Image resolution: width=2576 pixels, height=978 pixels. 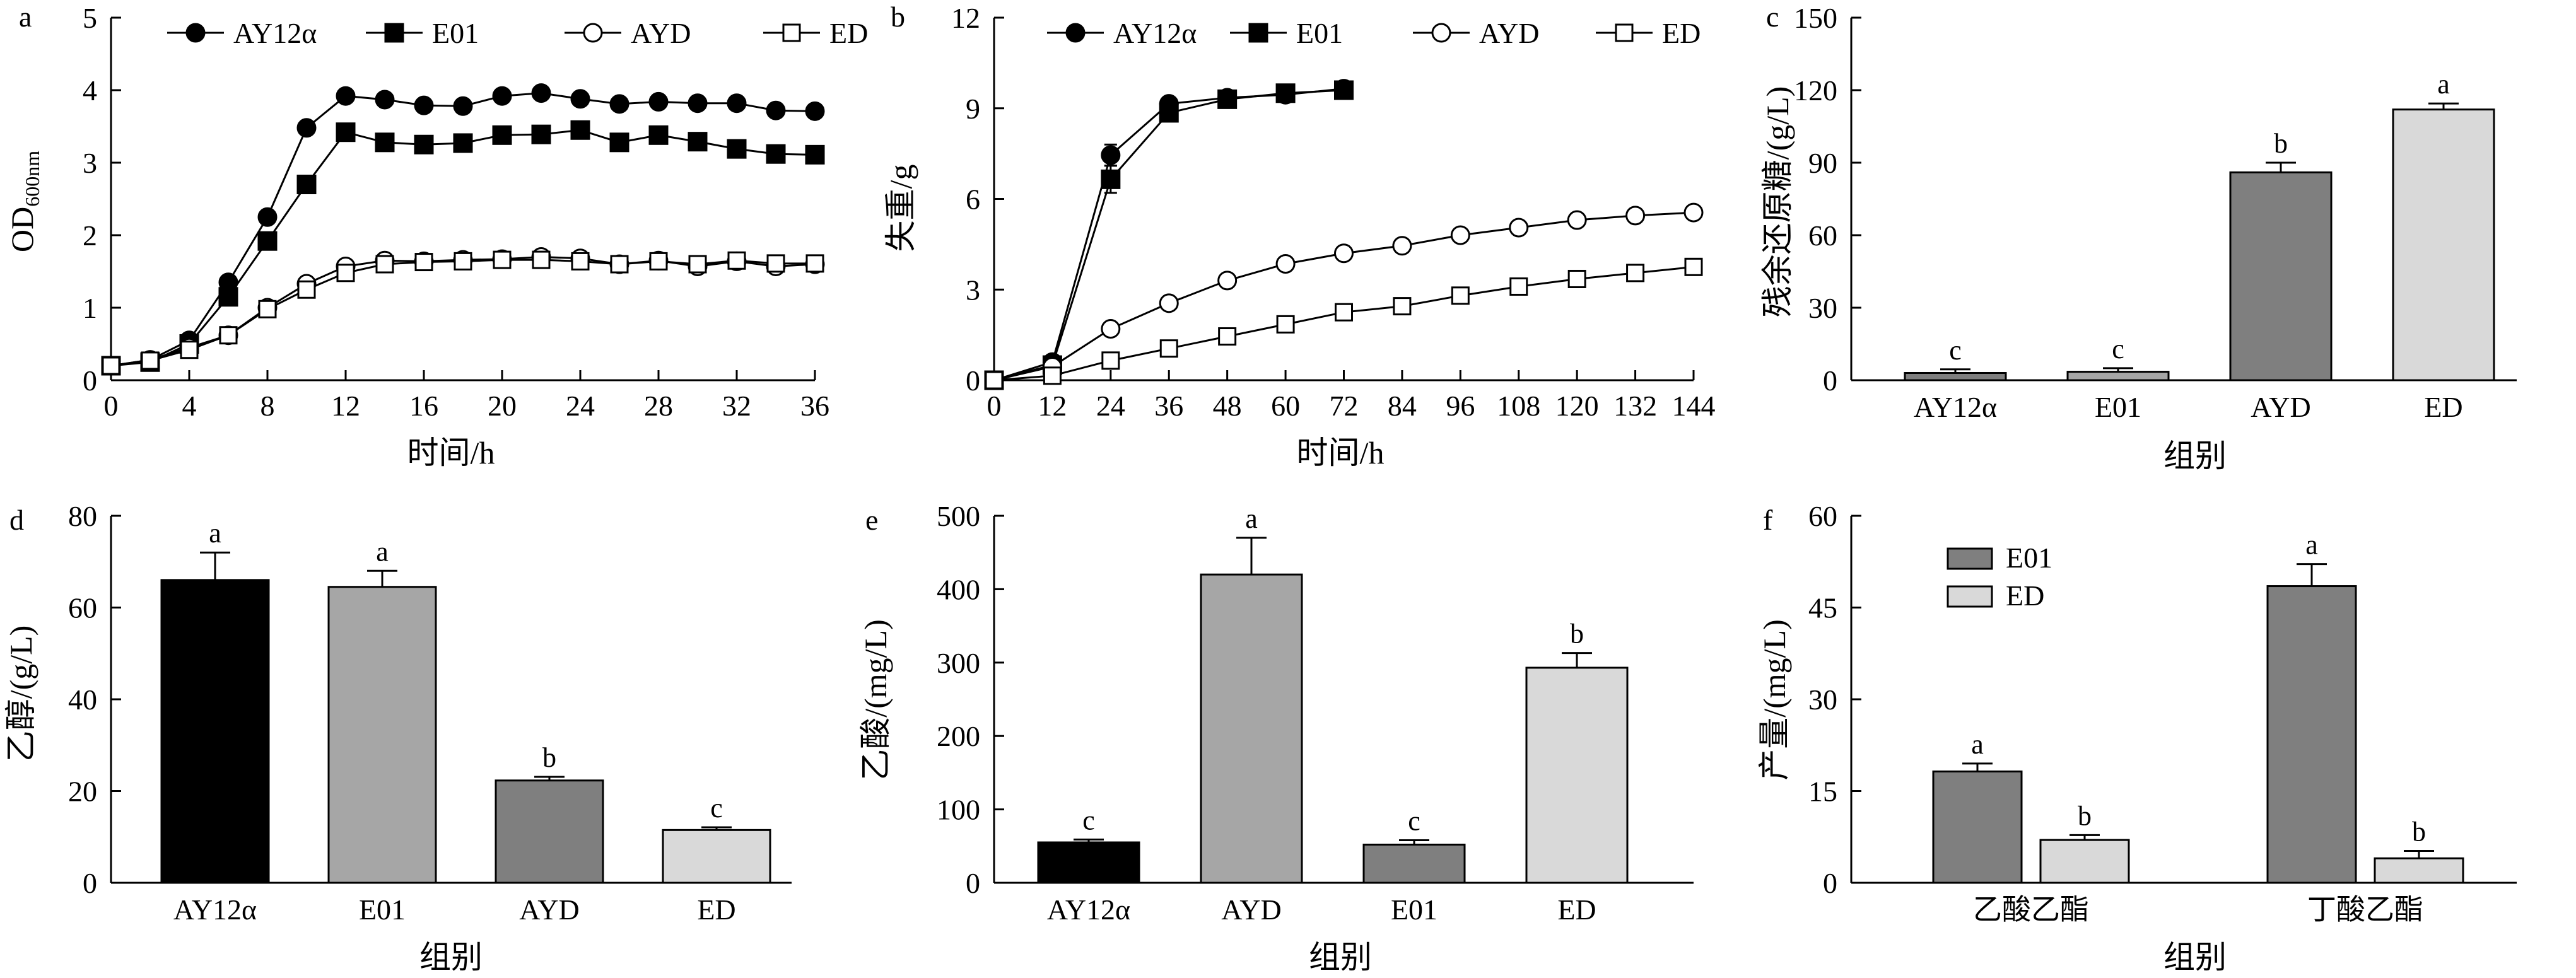 I want to click on x-tick-label: 96, so click(x=1460, y=406).